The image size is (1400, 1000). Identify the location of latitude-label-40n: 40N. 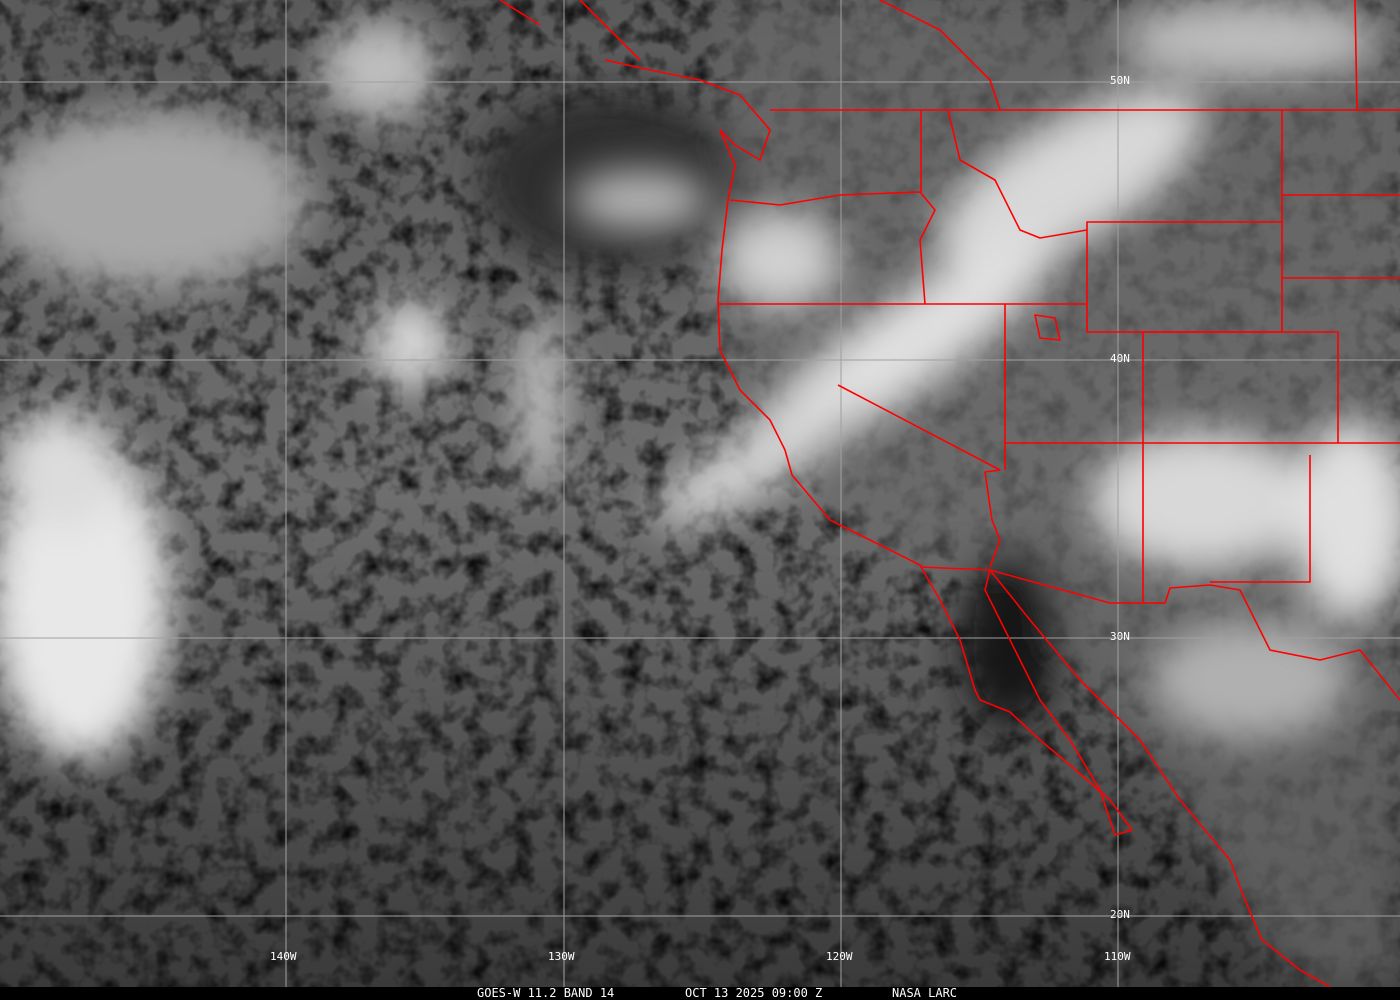
(1120, 358).